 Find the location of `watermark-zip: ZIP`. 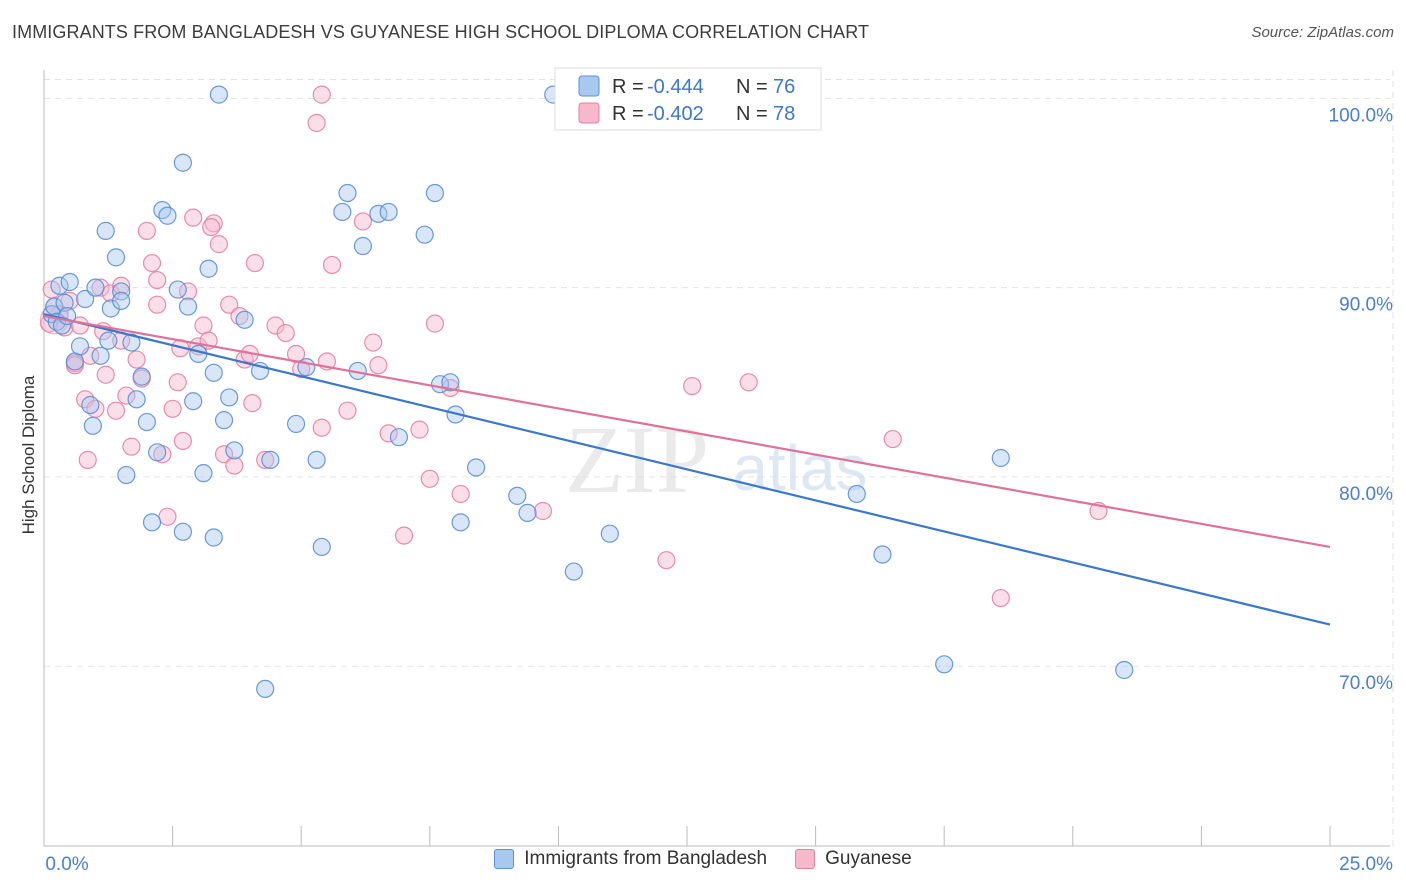

watermark-zip: ZIP is located at coordinates (637, 459).